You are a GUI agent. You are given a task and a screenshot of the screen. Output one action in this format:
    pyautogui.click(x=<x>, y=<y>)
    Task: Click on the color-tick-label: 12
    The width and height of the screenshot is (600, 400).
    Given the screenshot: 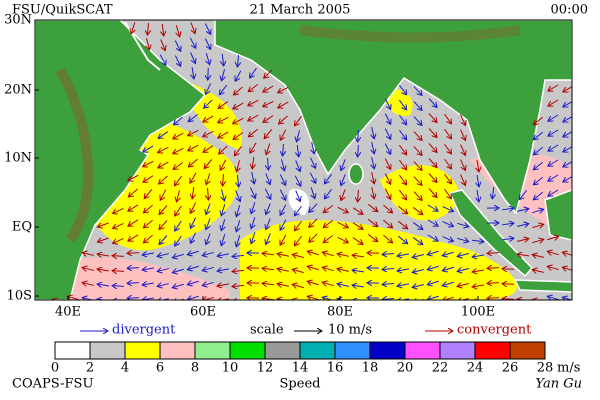 What is the action you would take?
    pyautogui.click(x=265, y=368)
    